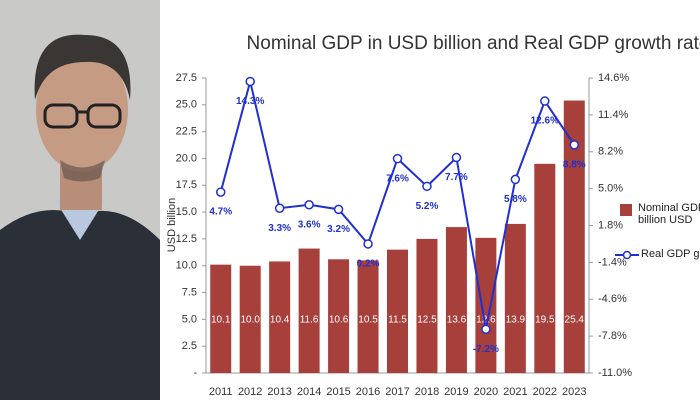 This screenshot has width=700, height=400. Describe the element at coordinates (486, 392) in the screenshot. I see `x-tick-label: 2020` at that location.